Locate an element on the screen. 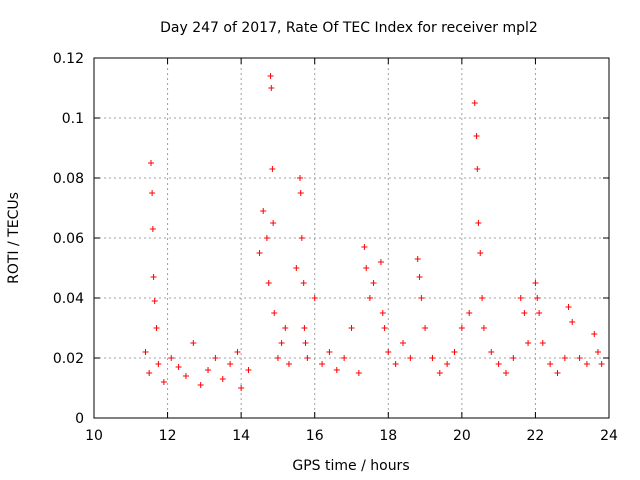 Image resolution: width=640 pixels, height=480 pixels. x-tick-label: 14 is located at coordinates (241, 436).